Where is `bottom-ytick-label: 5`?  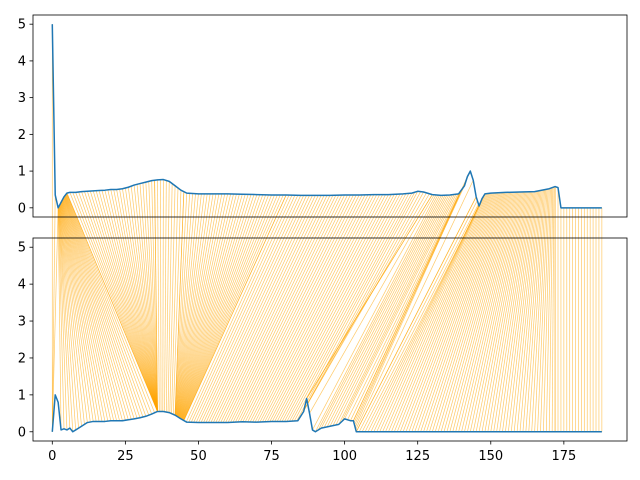
bottom-ytick-label: 5 is located at coordinates (22, 248).